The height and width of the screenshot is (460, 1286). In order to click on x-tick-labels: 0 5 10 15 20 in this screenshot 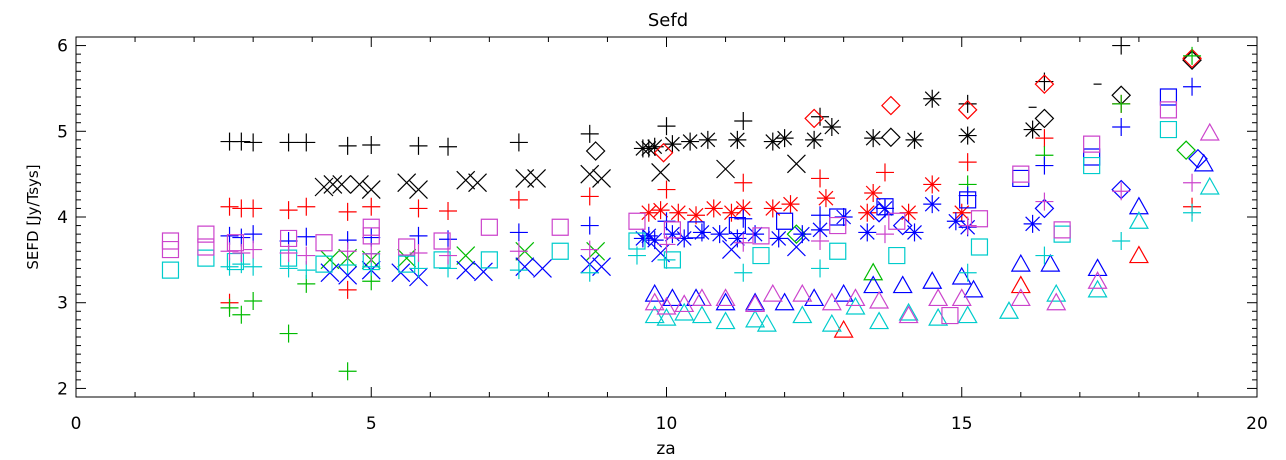, I will do `click(669, 424)`.